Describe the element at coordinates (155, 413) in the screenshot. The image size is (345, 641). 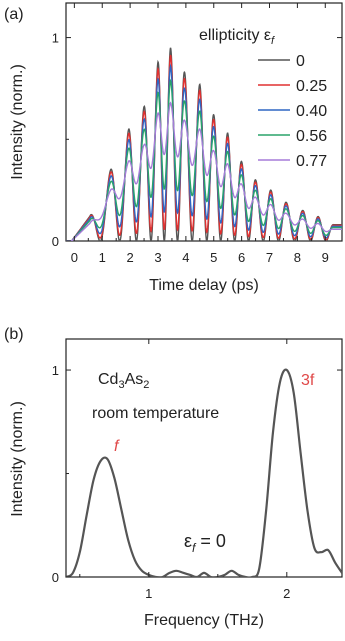
I see `panel-b-condition-annotation: room temperature` at that location.